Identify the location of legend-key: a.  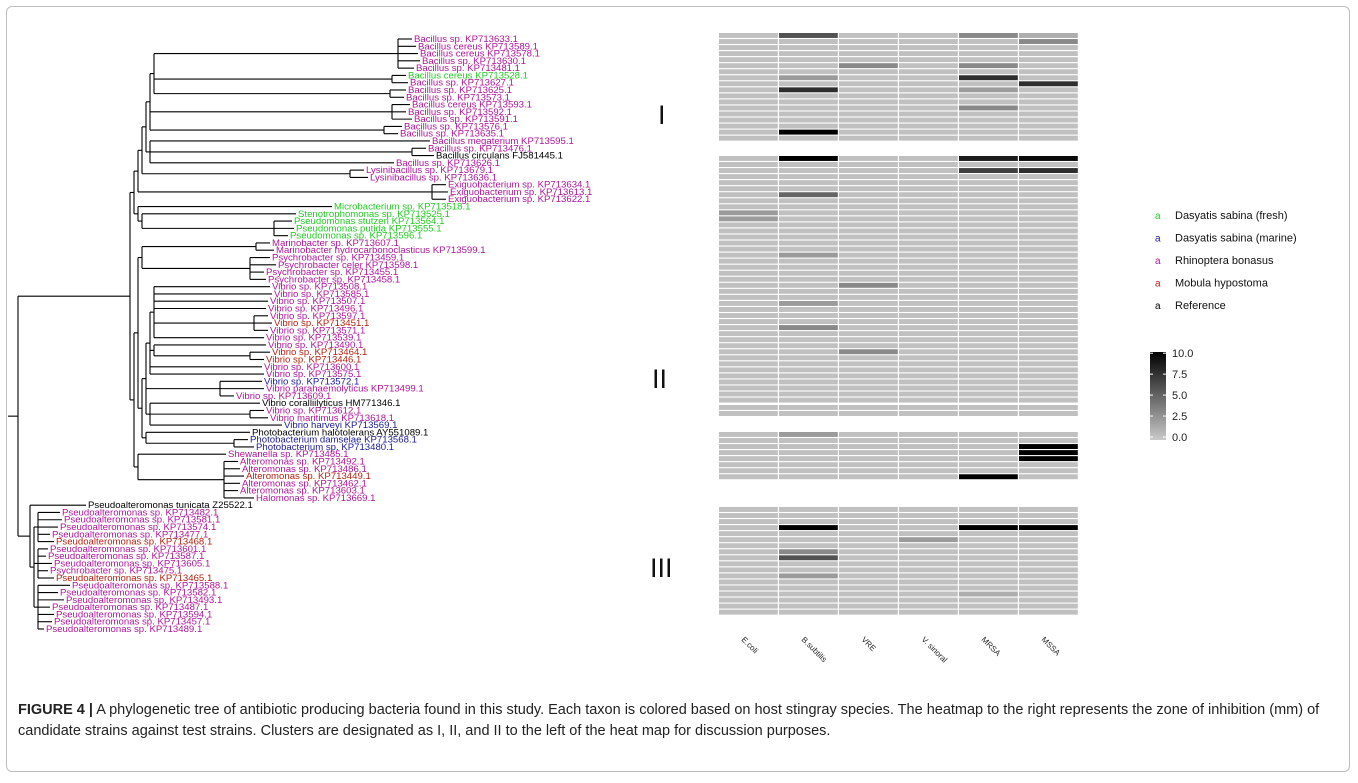
(1158, 216).